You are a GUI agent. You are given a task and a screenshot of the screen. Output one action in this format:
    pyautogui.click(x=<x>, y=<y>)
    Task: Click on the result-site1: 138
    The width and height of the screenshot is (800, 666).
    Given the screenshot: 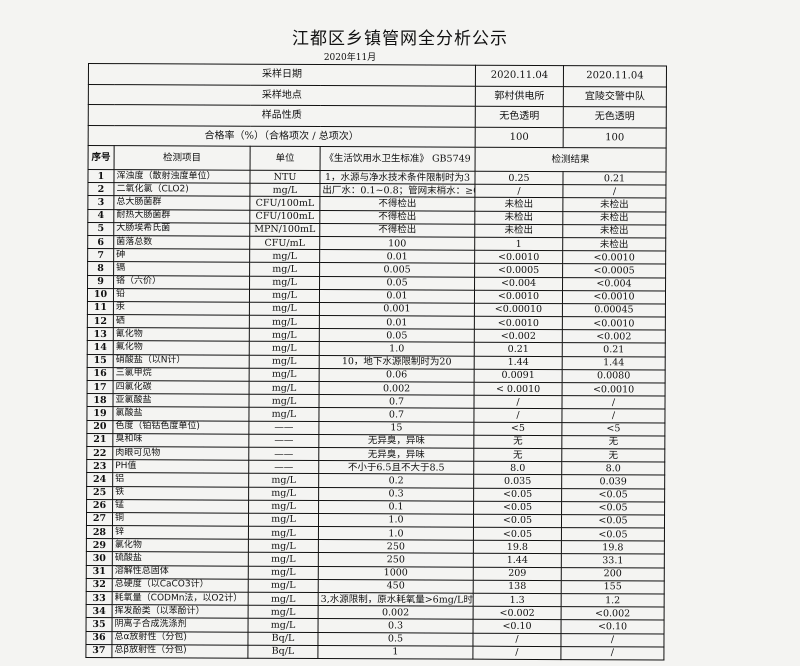 What is the action you would take?
    pyautogui.click(x=517, y=586)
    